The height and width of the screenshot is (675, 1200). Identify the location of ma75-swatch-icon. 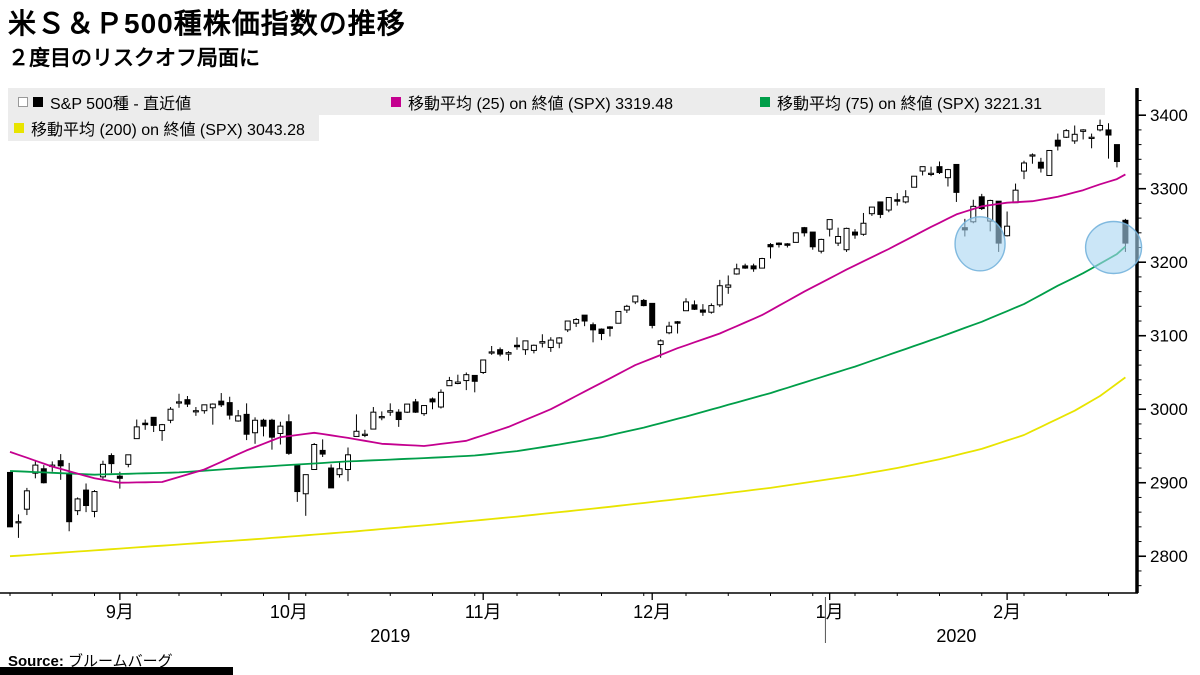
(765, 101).